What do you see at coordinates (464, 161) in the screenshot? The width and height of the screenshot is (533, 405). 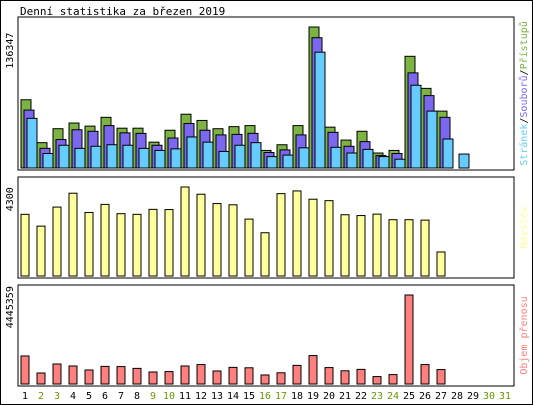 I see `bar-traffic-stránek-day-28` at bounding box center [464, 161].